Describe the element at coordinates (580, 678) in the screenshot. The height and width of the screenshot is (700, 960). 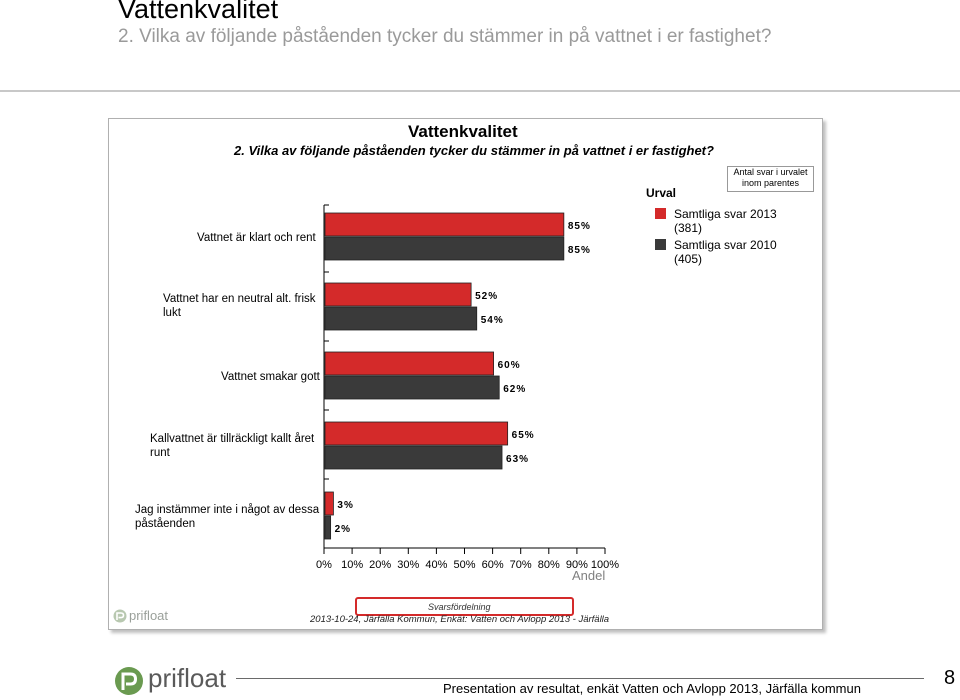
I see `footer-rule` at that location.